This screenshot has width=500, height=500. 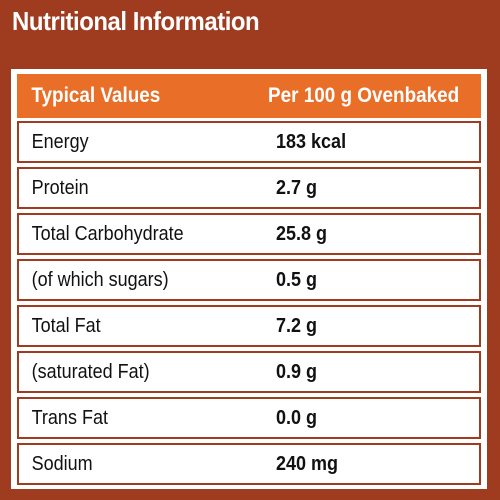 What do you see at coordinates (100, 279) in the screenshot?
I see `nutrient-name: (of which sugars)` at bounding box center [100, 279].